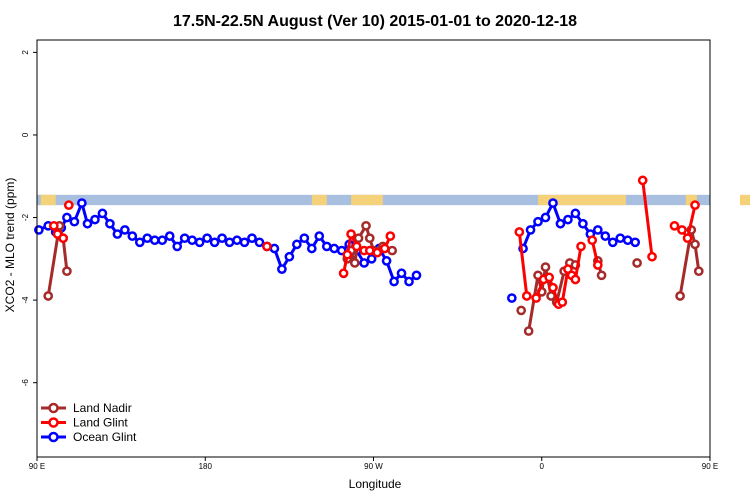 The width and height of the screenshot is (750, 500). Describe the element at coordinates (206, 466) in the screenshot. I see `x-tick-label: 180` at that location.